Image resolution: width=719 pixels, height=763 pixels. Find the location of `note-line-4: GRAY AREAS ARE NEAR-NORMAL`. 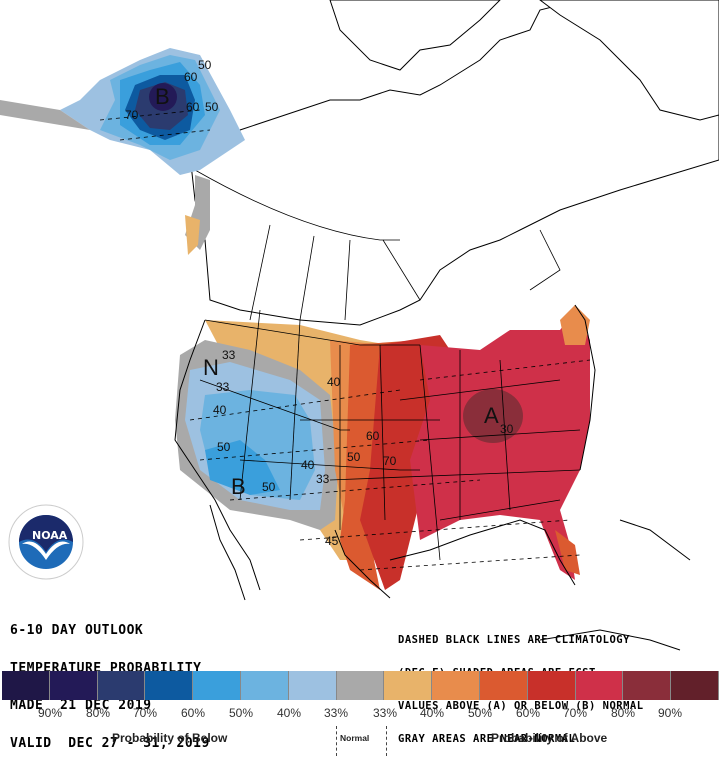

note-line-4: GRAY AREAS ARE NEAR-NORMAL is located at coordinates (487, 739).